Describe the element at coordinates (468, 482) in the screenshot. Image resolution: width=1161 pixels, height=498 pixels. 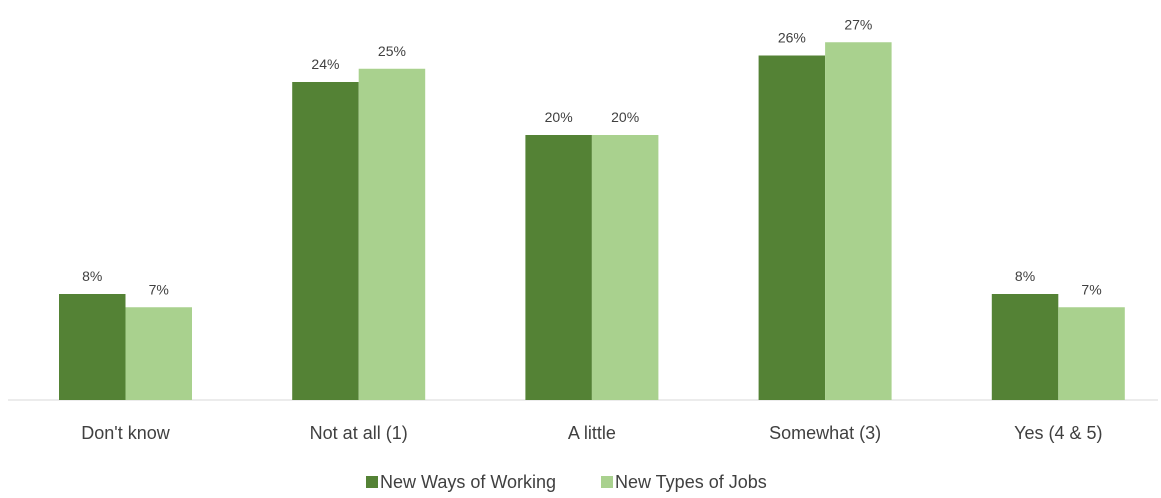
I see `legend-label: New Ways of Working` at that location.